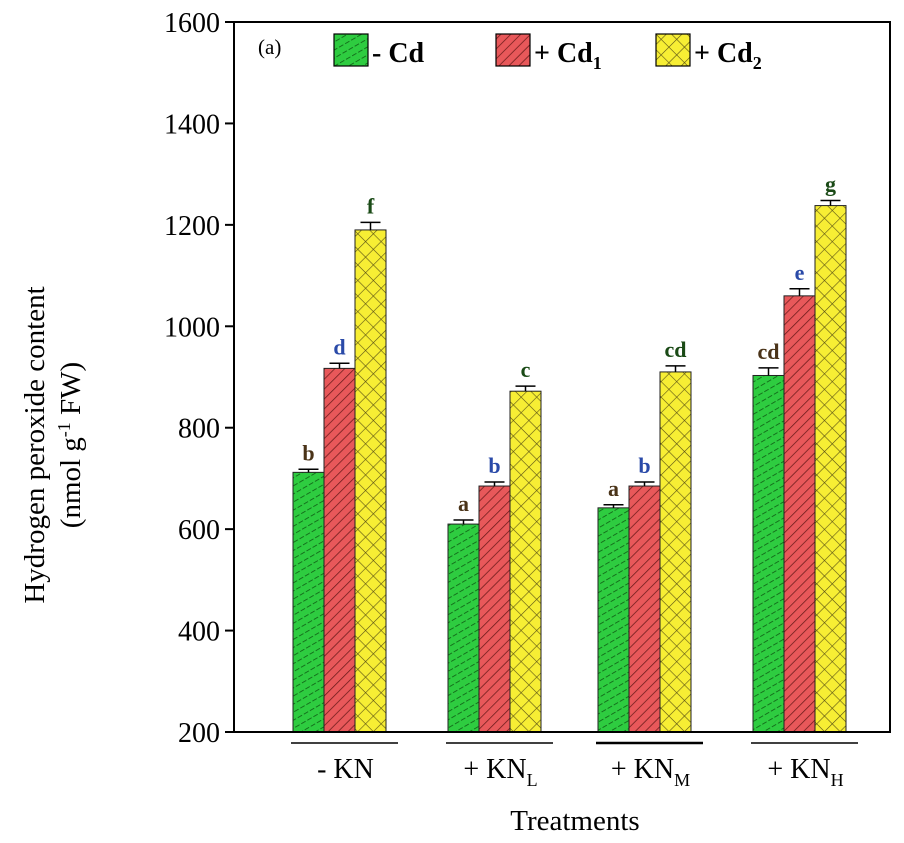 Image resolution: width=904 pixels, height=843 pixels. I want to click on y-tick-label: 800, so click(199, 429).